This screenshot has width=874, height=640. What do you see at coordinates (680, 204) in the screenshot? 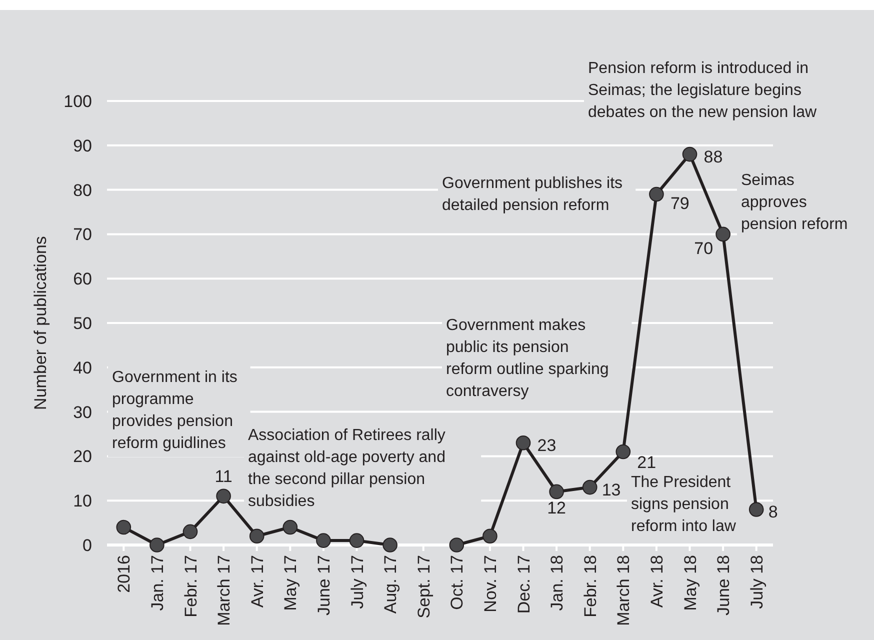
I see `data-label: 79` at bounding box center [680, 204].